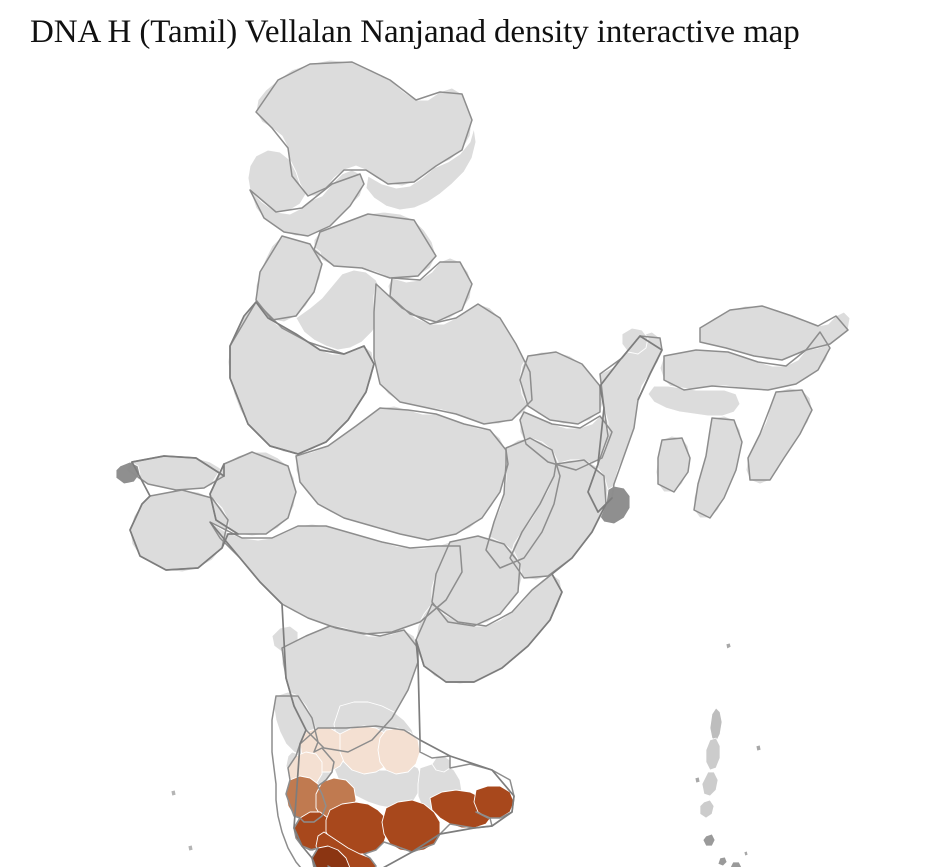 The image size is (945, 867). I want to click on state-border-jk, so click(364, 129).